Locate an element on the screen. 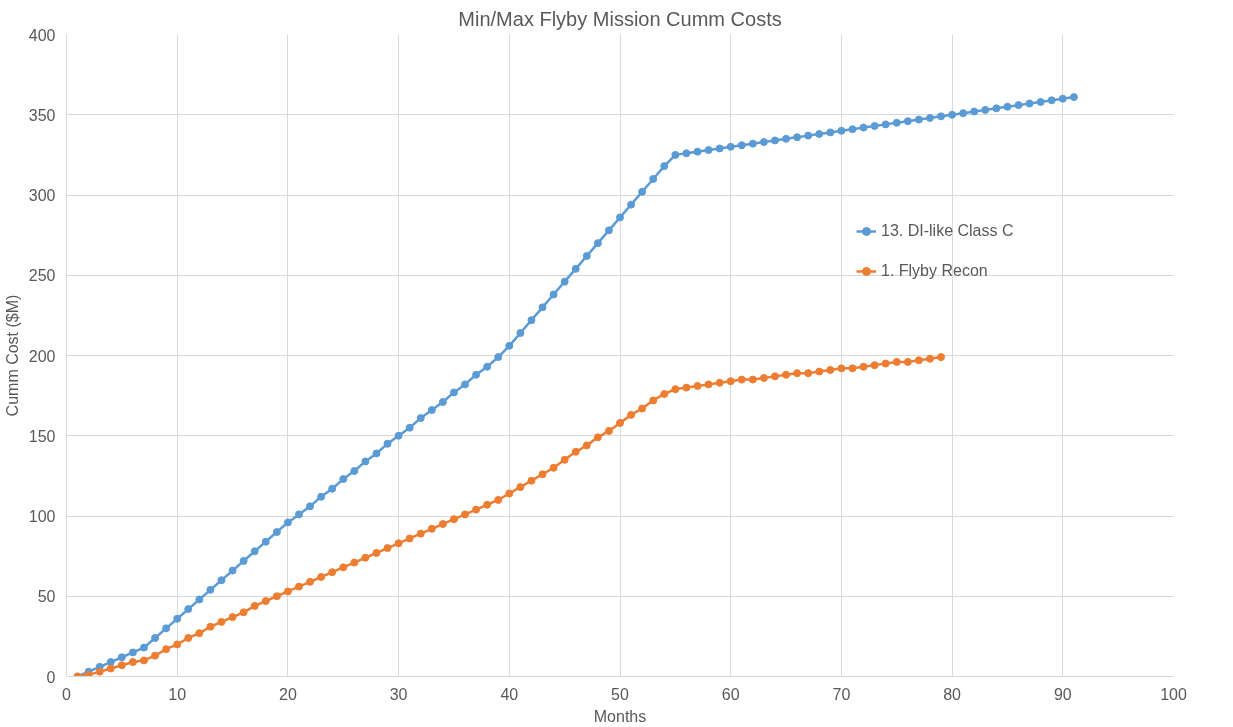 The width and height of the screenshot is (1233, 727). y-tick-label: 250 is located at coordinates (42, 276).